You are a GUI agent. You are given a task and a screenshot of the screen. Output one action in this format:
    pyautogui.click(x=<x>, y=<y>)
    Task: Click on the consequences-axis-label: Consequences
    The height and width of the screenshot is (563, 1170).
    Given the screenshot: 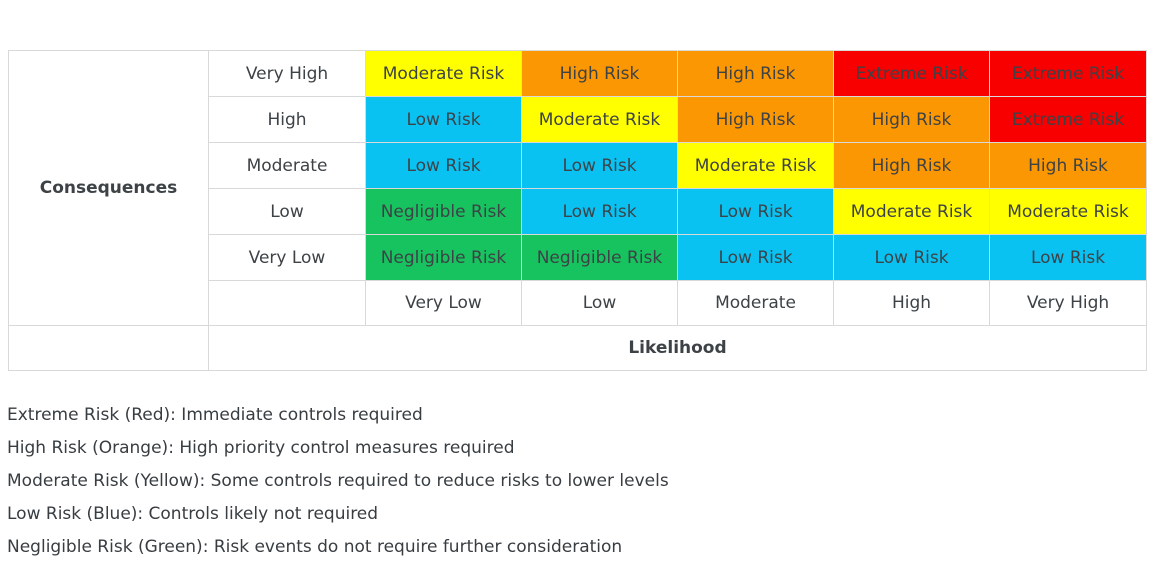 What is the action you would take?
    pyautogui.click(x=108, y=188)
    